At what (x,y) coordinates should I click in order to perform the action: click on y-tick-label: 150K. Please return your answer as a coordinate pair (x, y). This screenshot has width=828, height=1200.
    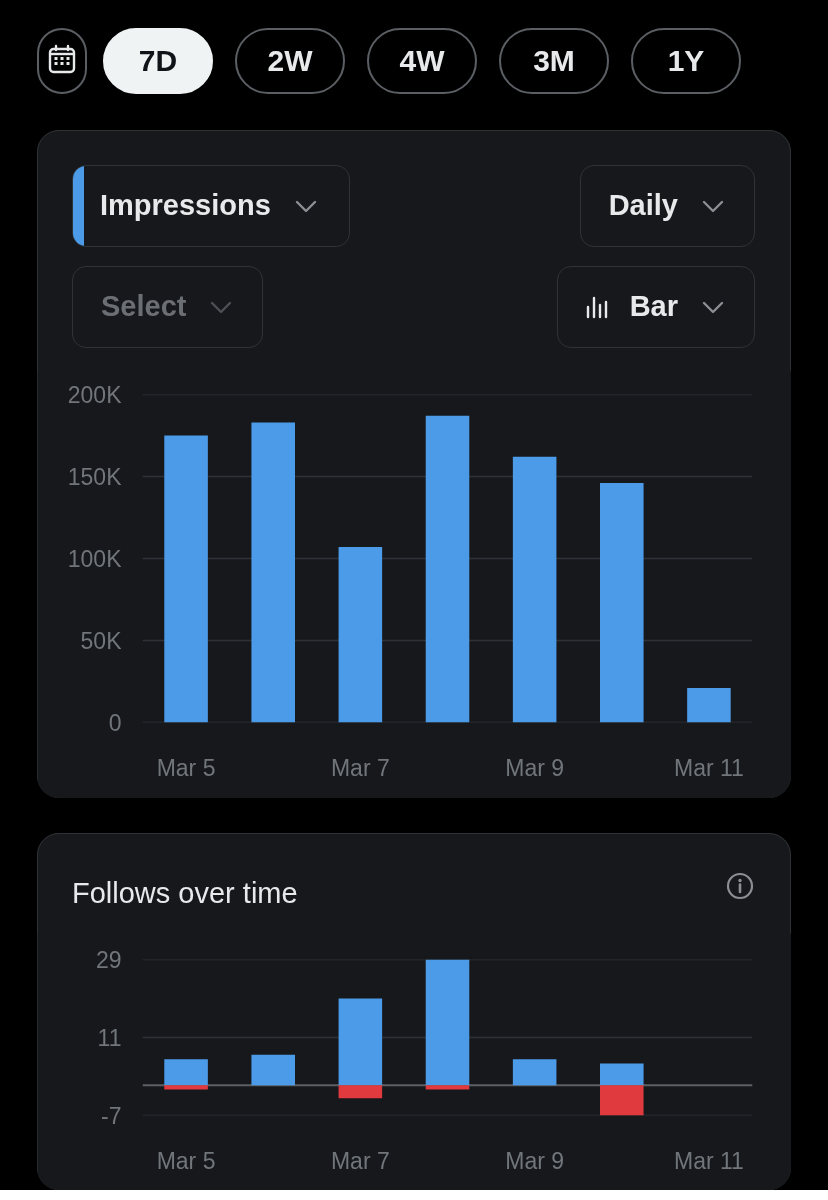
    Looking at the image, I should click on (95, 476).